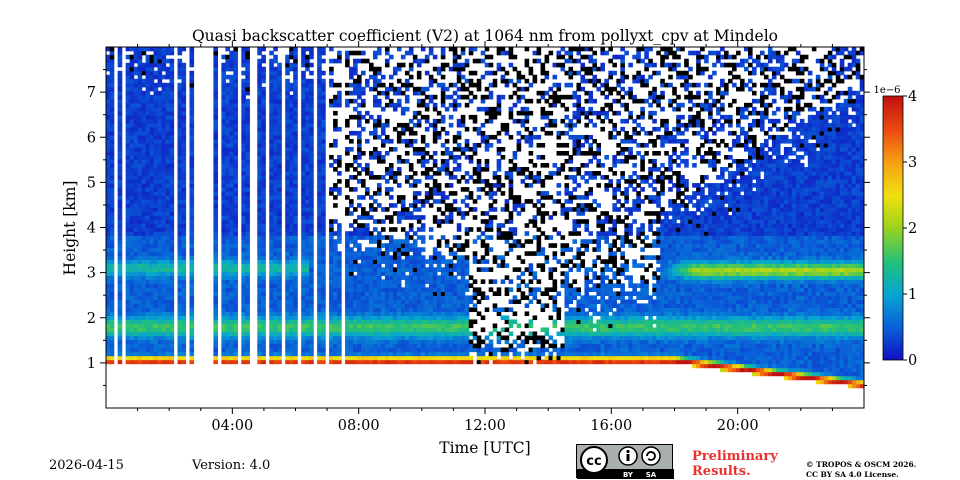 This screenshot has width=960, height=480. Describe the element at coordinates (611, 426) in the screenshot. I see `x-tick-label: 16:00` at that location.